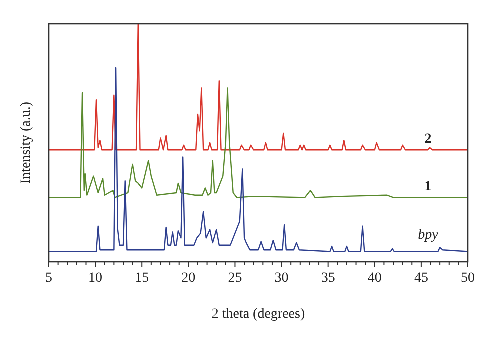 Image resolution: width=500 pixels, height=337 pixels. What do you see at coordinates (142, 278) in the screenshot?
I see `x-tick-label: 15` at bounding box center [142, 278].